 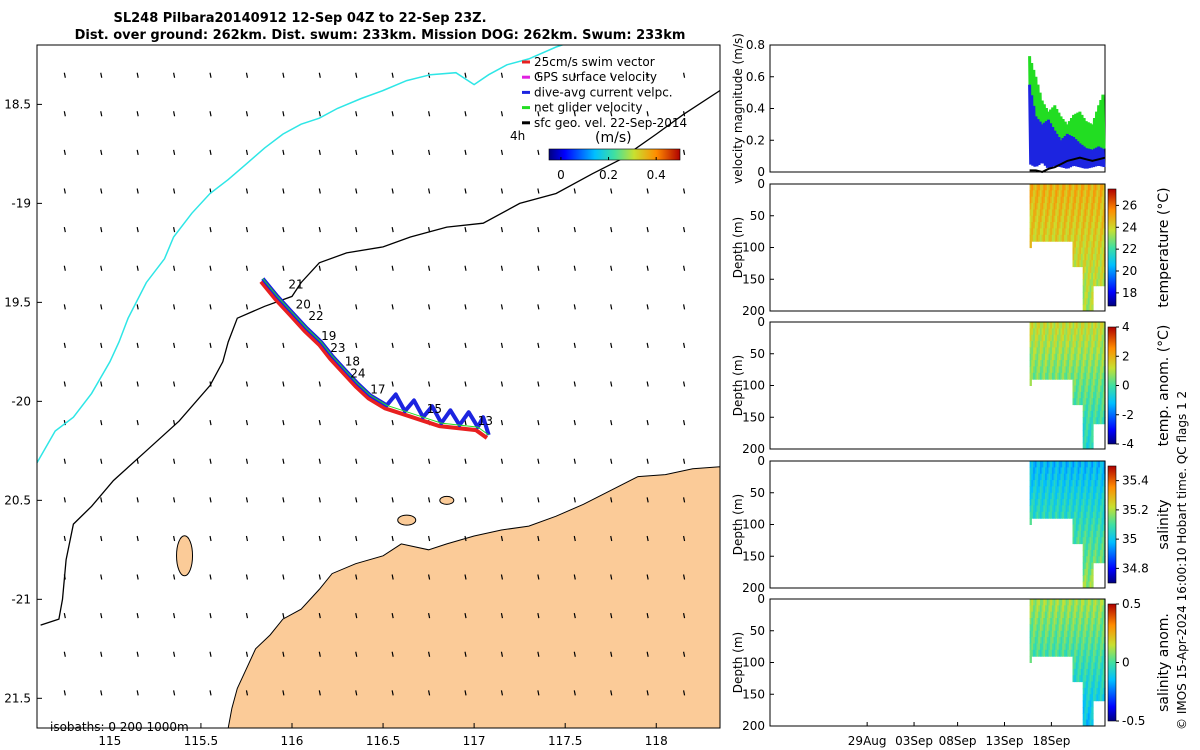 What do you see at coordinates (588, 108) in the screenshot?
I see `legend-label: net glider velocity` at bounding box center [588, 108].